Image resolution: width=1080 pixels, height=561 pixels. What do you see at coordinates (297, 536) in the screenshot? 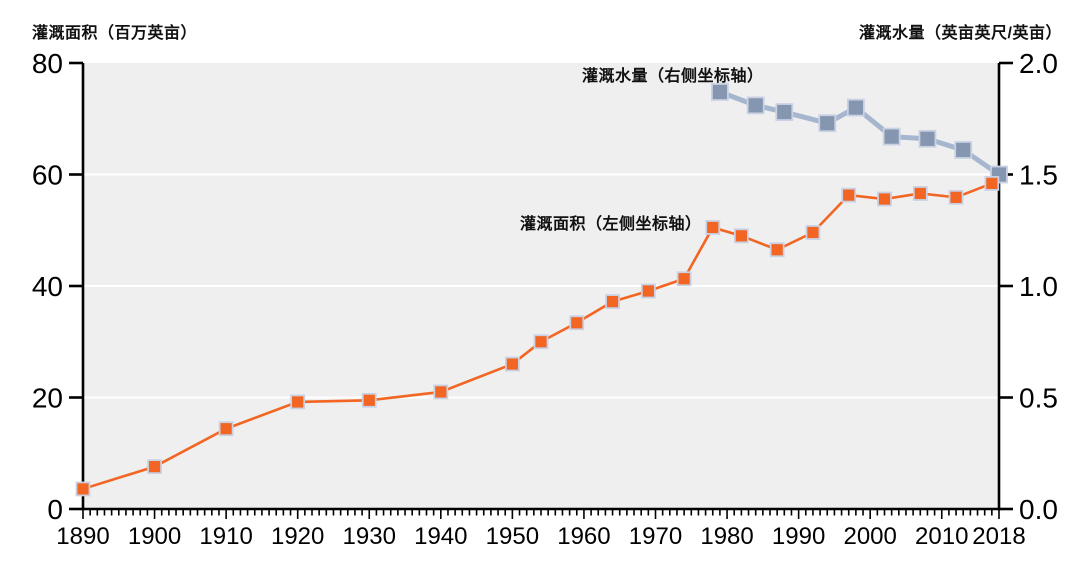
I see `x-tick-label: 1920` at bounding box center [297, 536].